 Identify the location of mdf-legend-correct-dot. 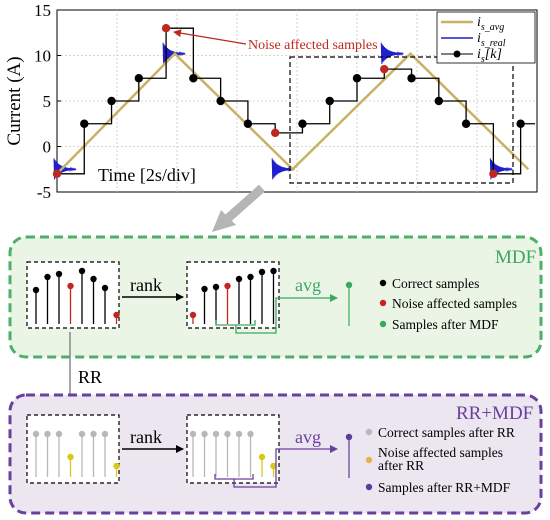
(383, 283).